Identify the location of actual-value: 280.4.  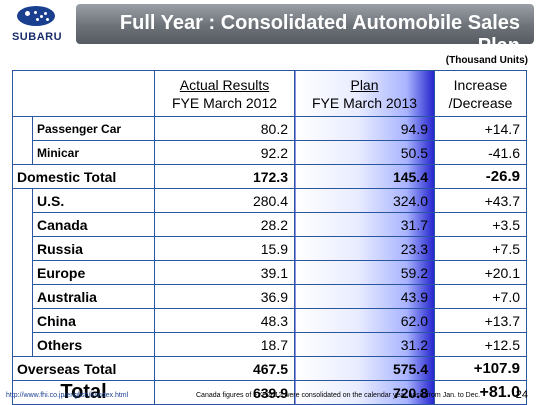
(224, 200).